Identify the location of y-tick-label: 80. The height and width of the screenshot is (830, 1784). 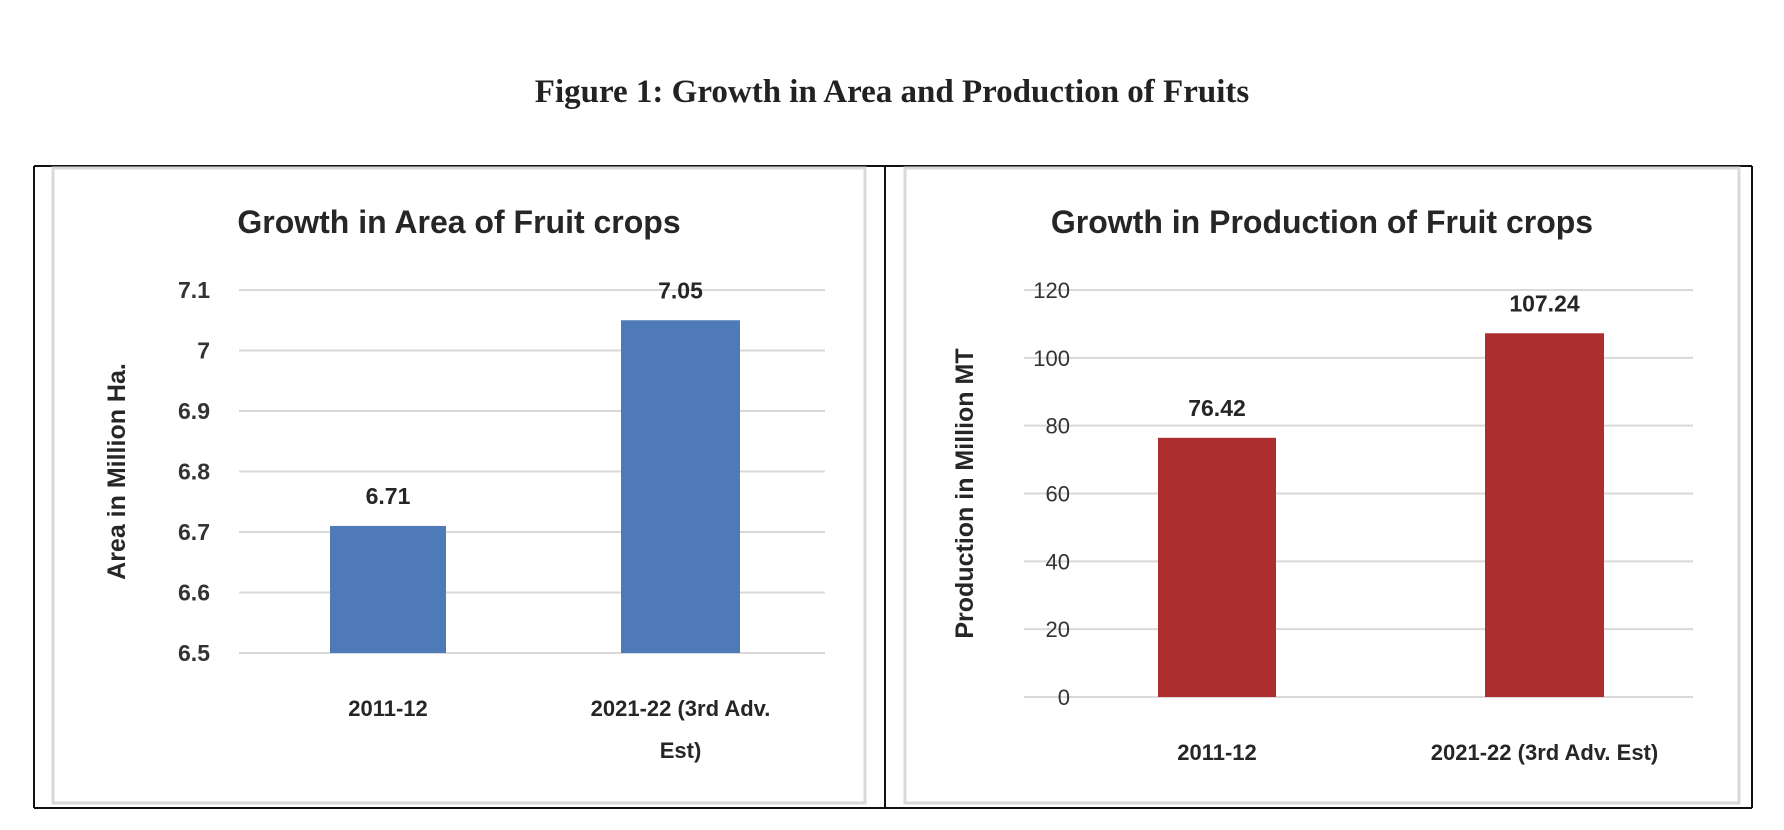
(1058, 426).